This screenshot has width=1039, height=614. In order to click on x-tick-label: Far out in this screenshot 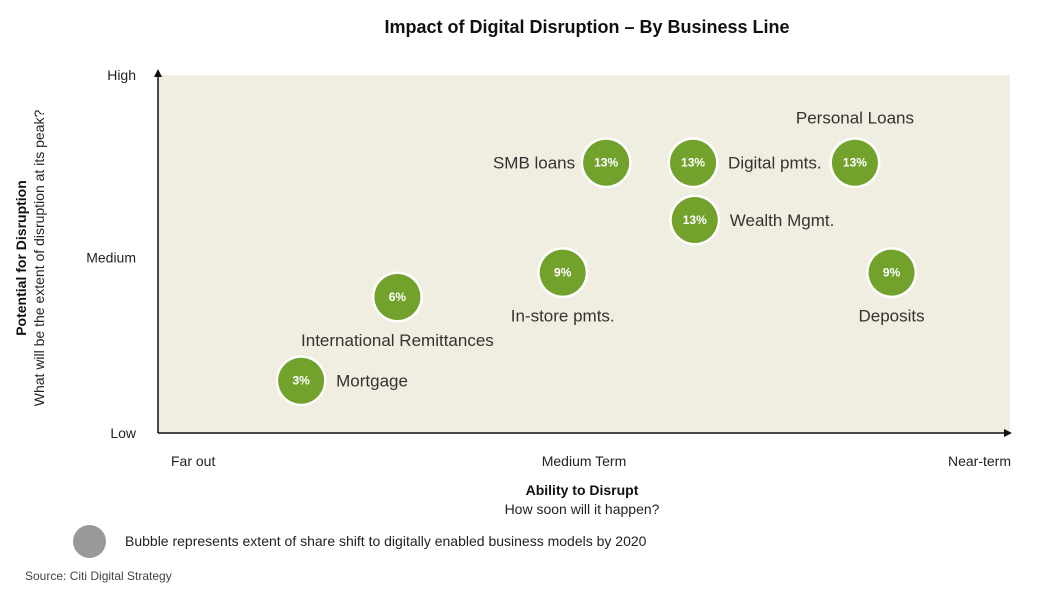, I will do `click(193, 461)`.